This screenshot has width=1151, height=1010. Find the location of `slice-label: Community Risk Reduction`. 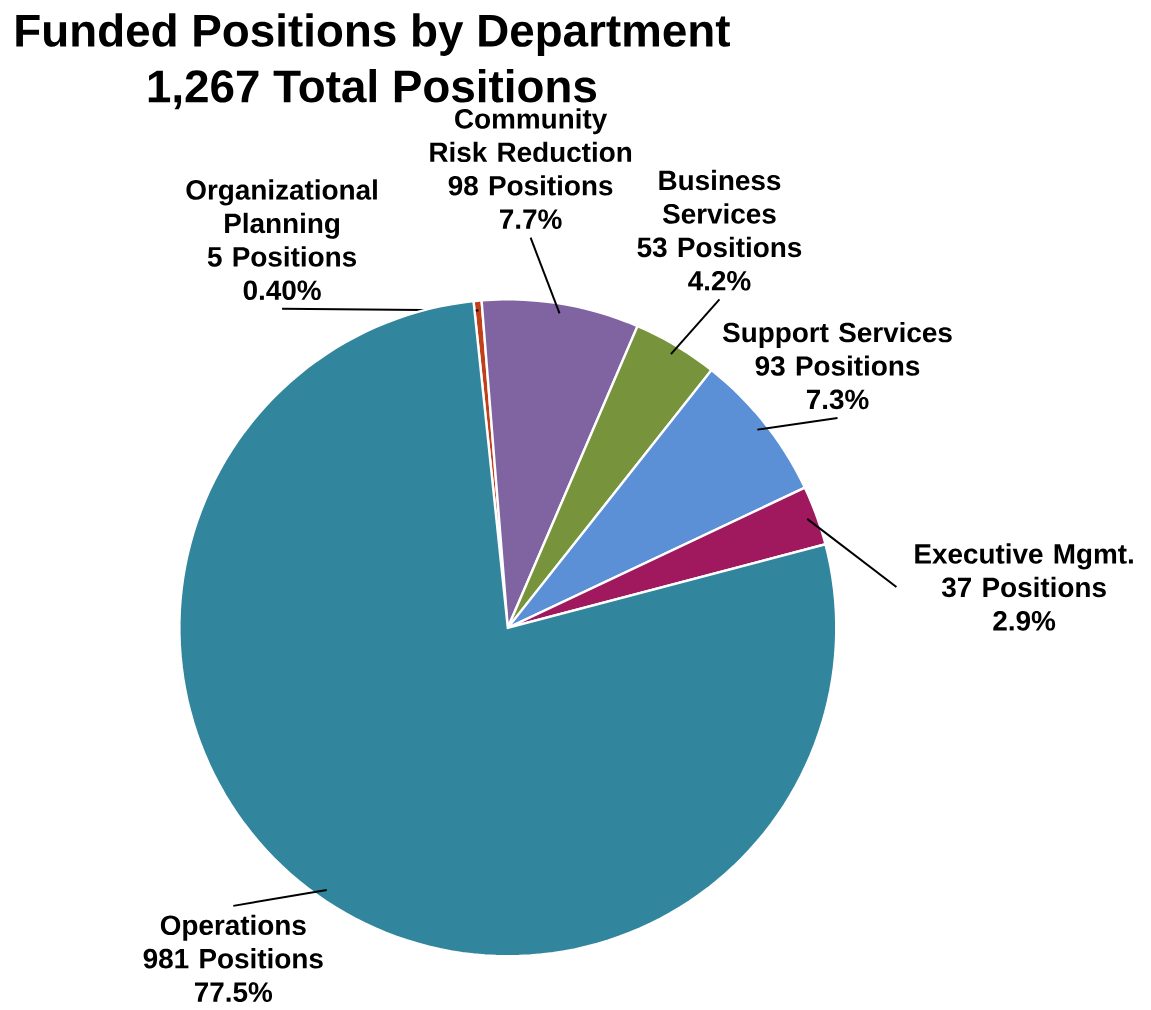

slice-label: Community Risk Reduction is located at coordinates (531, 135).